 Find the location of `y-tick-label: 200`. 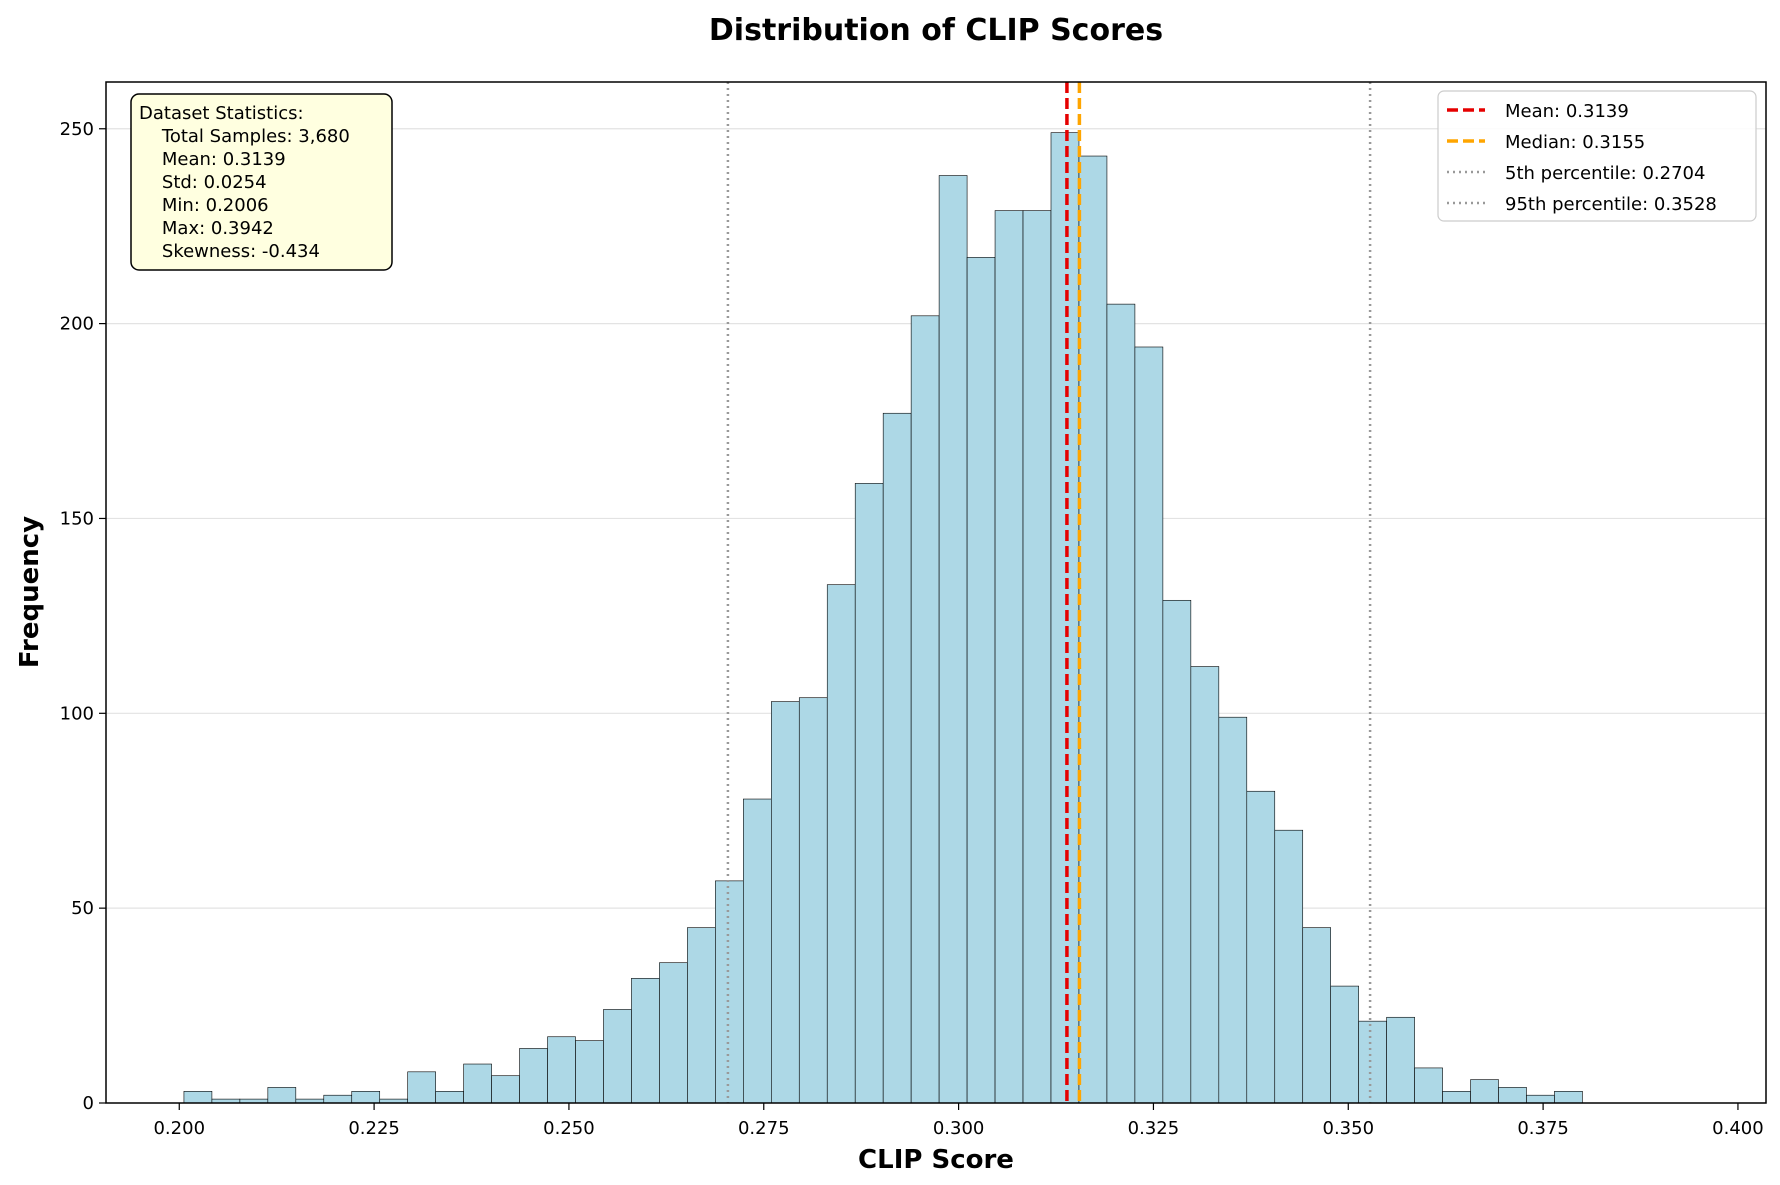

y-tick-label: 200 is located at coordinates (77, 324).